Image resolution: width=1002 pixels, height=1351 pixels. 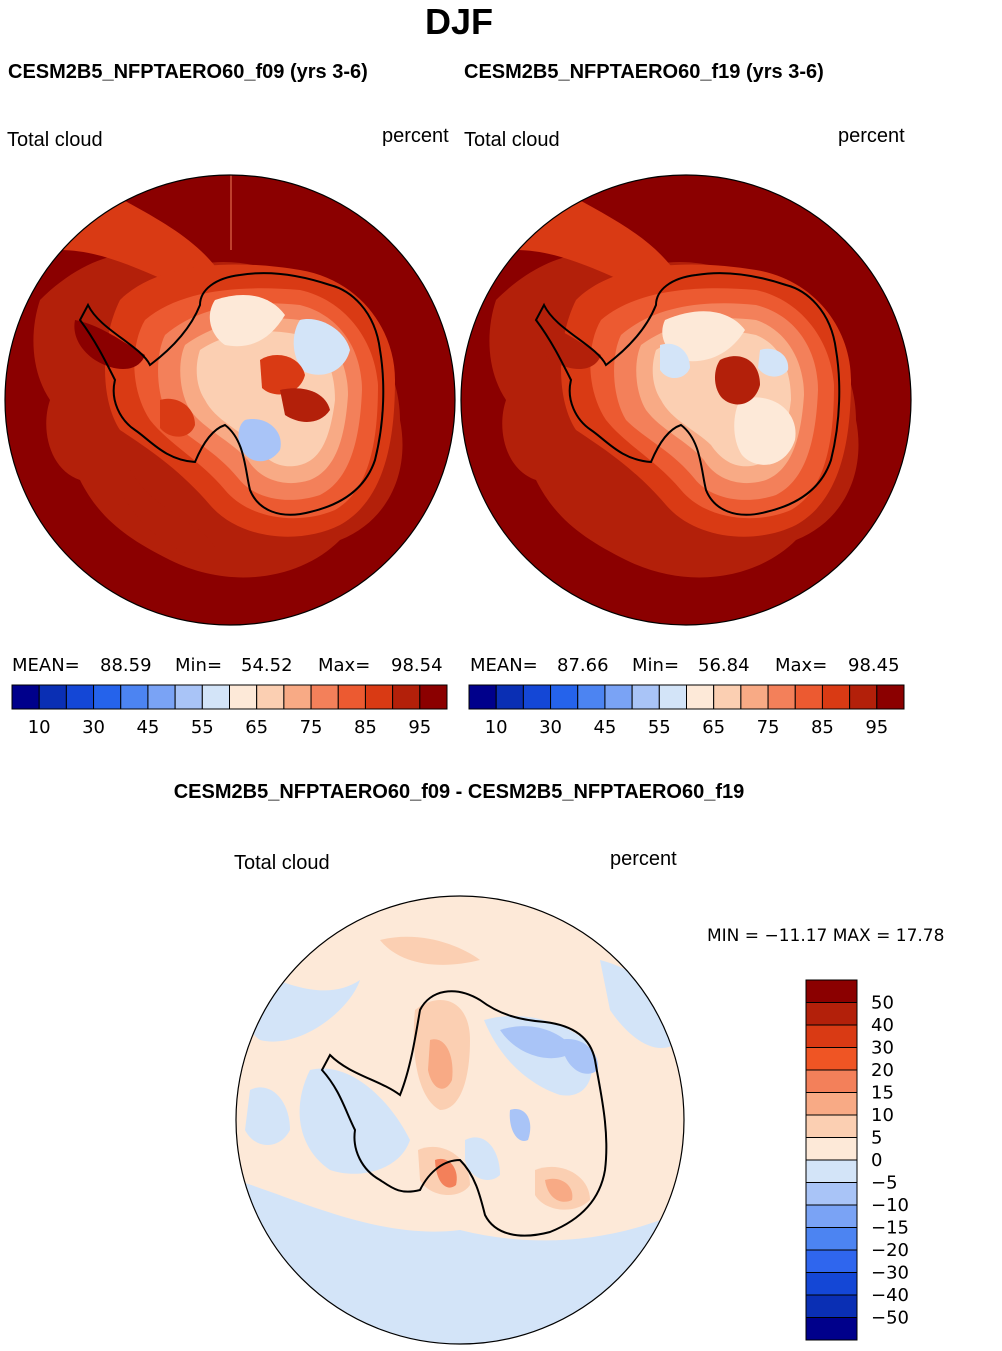 I want to click on panel-left-colorbar-tick-label: 55, so click(x=202, y=727).